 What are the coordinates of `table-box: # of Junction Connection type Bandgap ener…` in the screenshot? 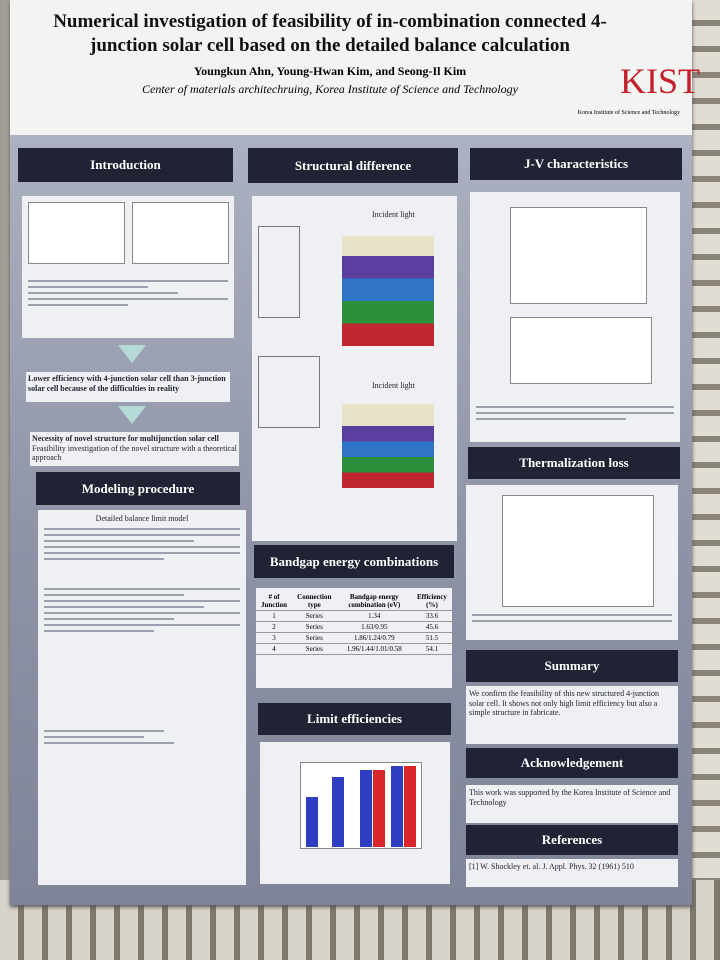 It's located at (354, 638).